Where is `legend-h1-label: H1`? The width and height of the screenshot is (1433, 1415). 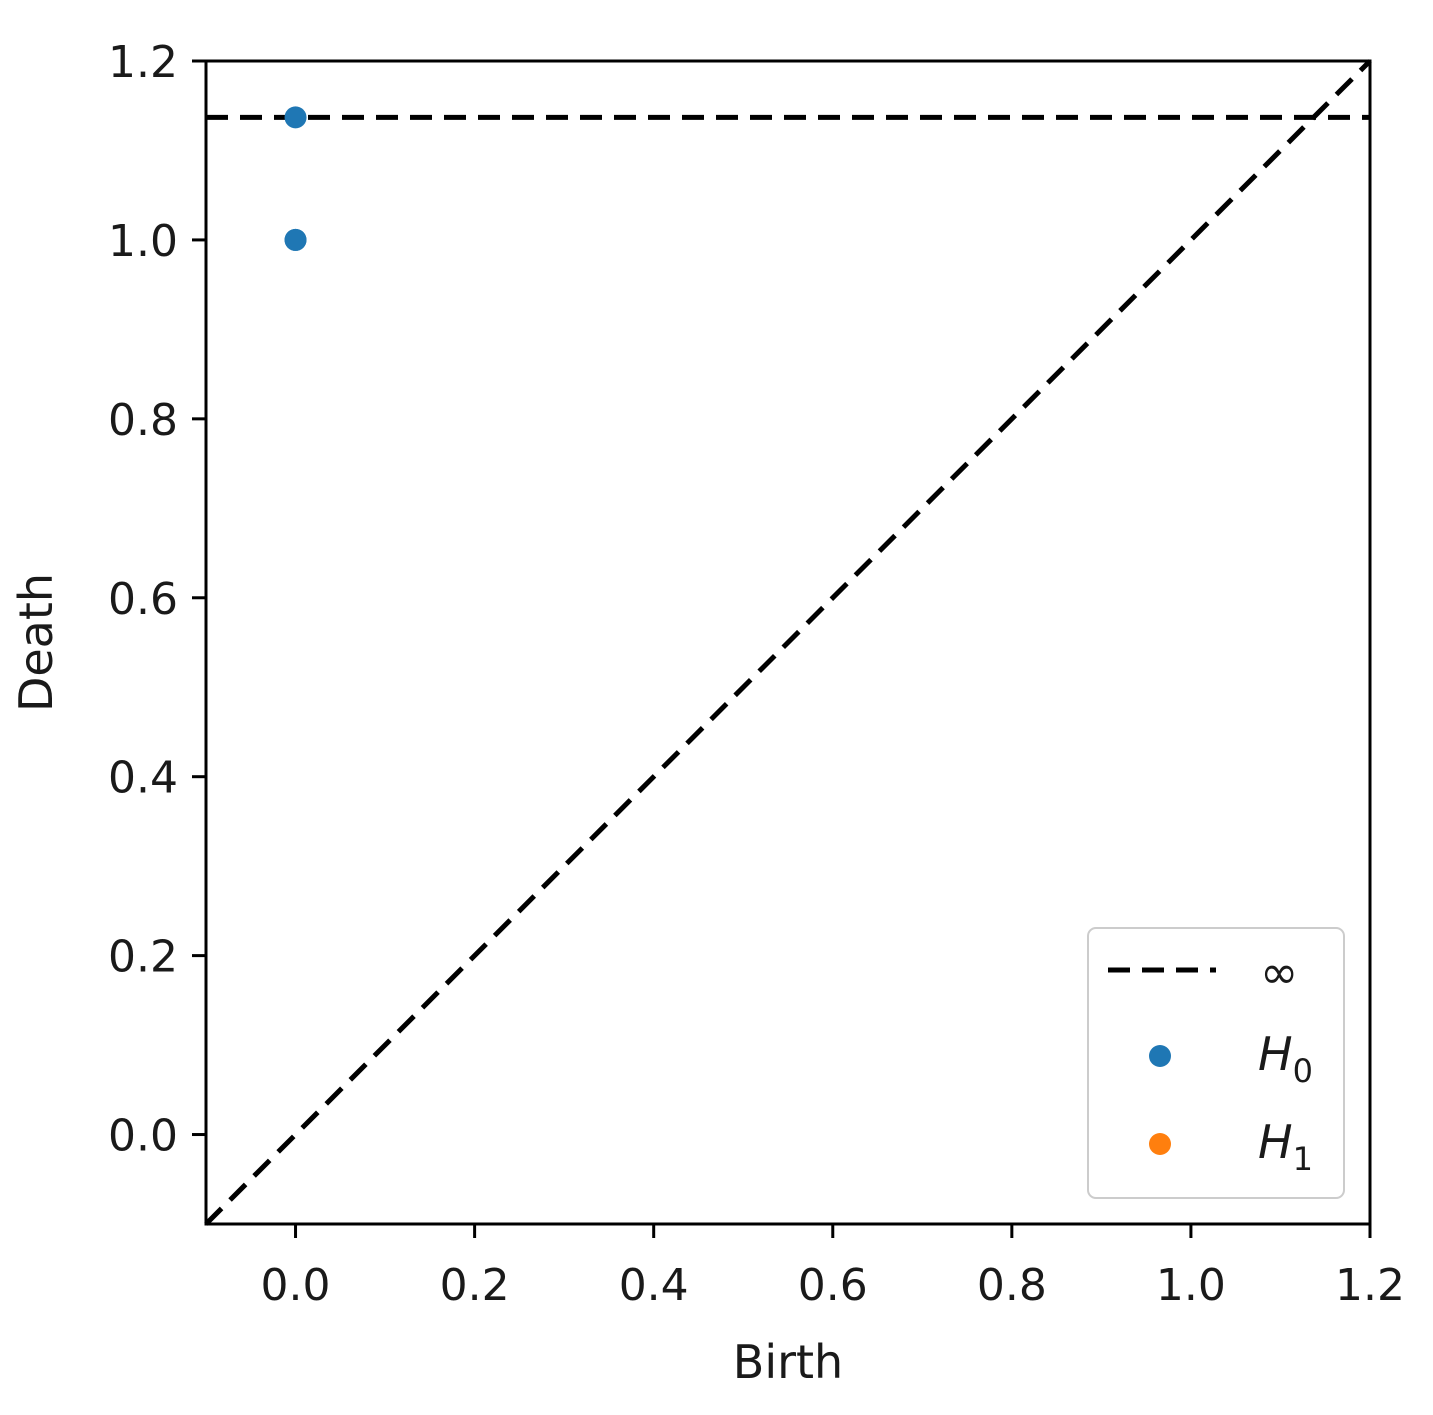 legend-h1-label: H1 is located at coordinates (1285, 1146).